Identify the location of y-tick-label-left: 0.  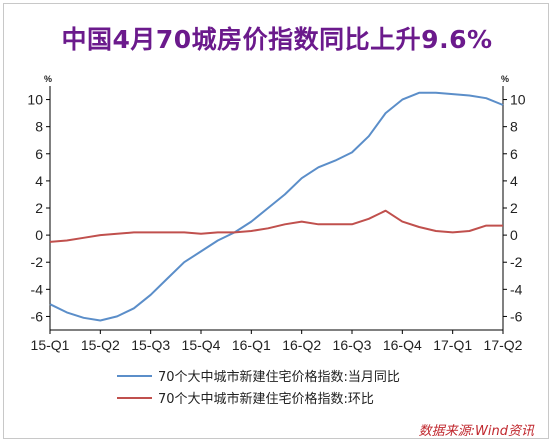
(39, 235).